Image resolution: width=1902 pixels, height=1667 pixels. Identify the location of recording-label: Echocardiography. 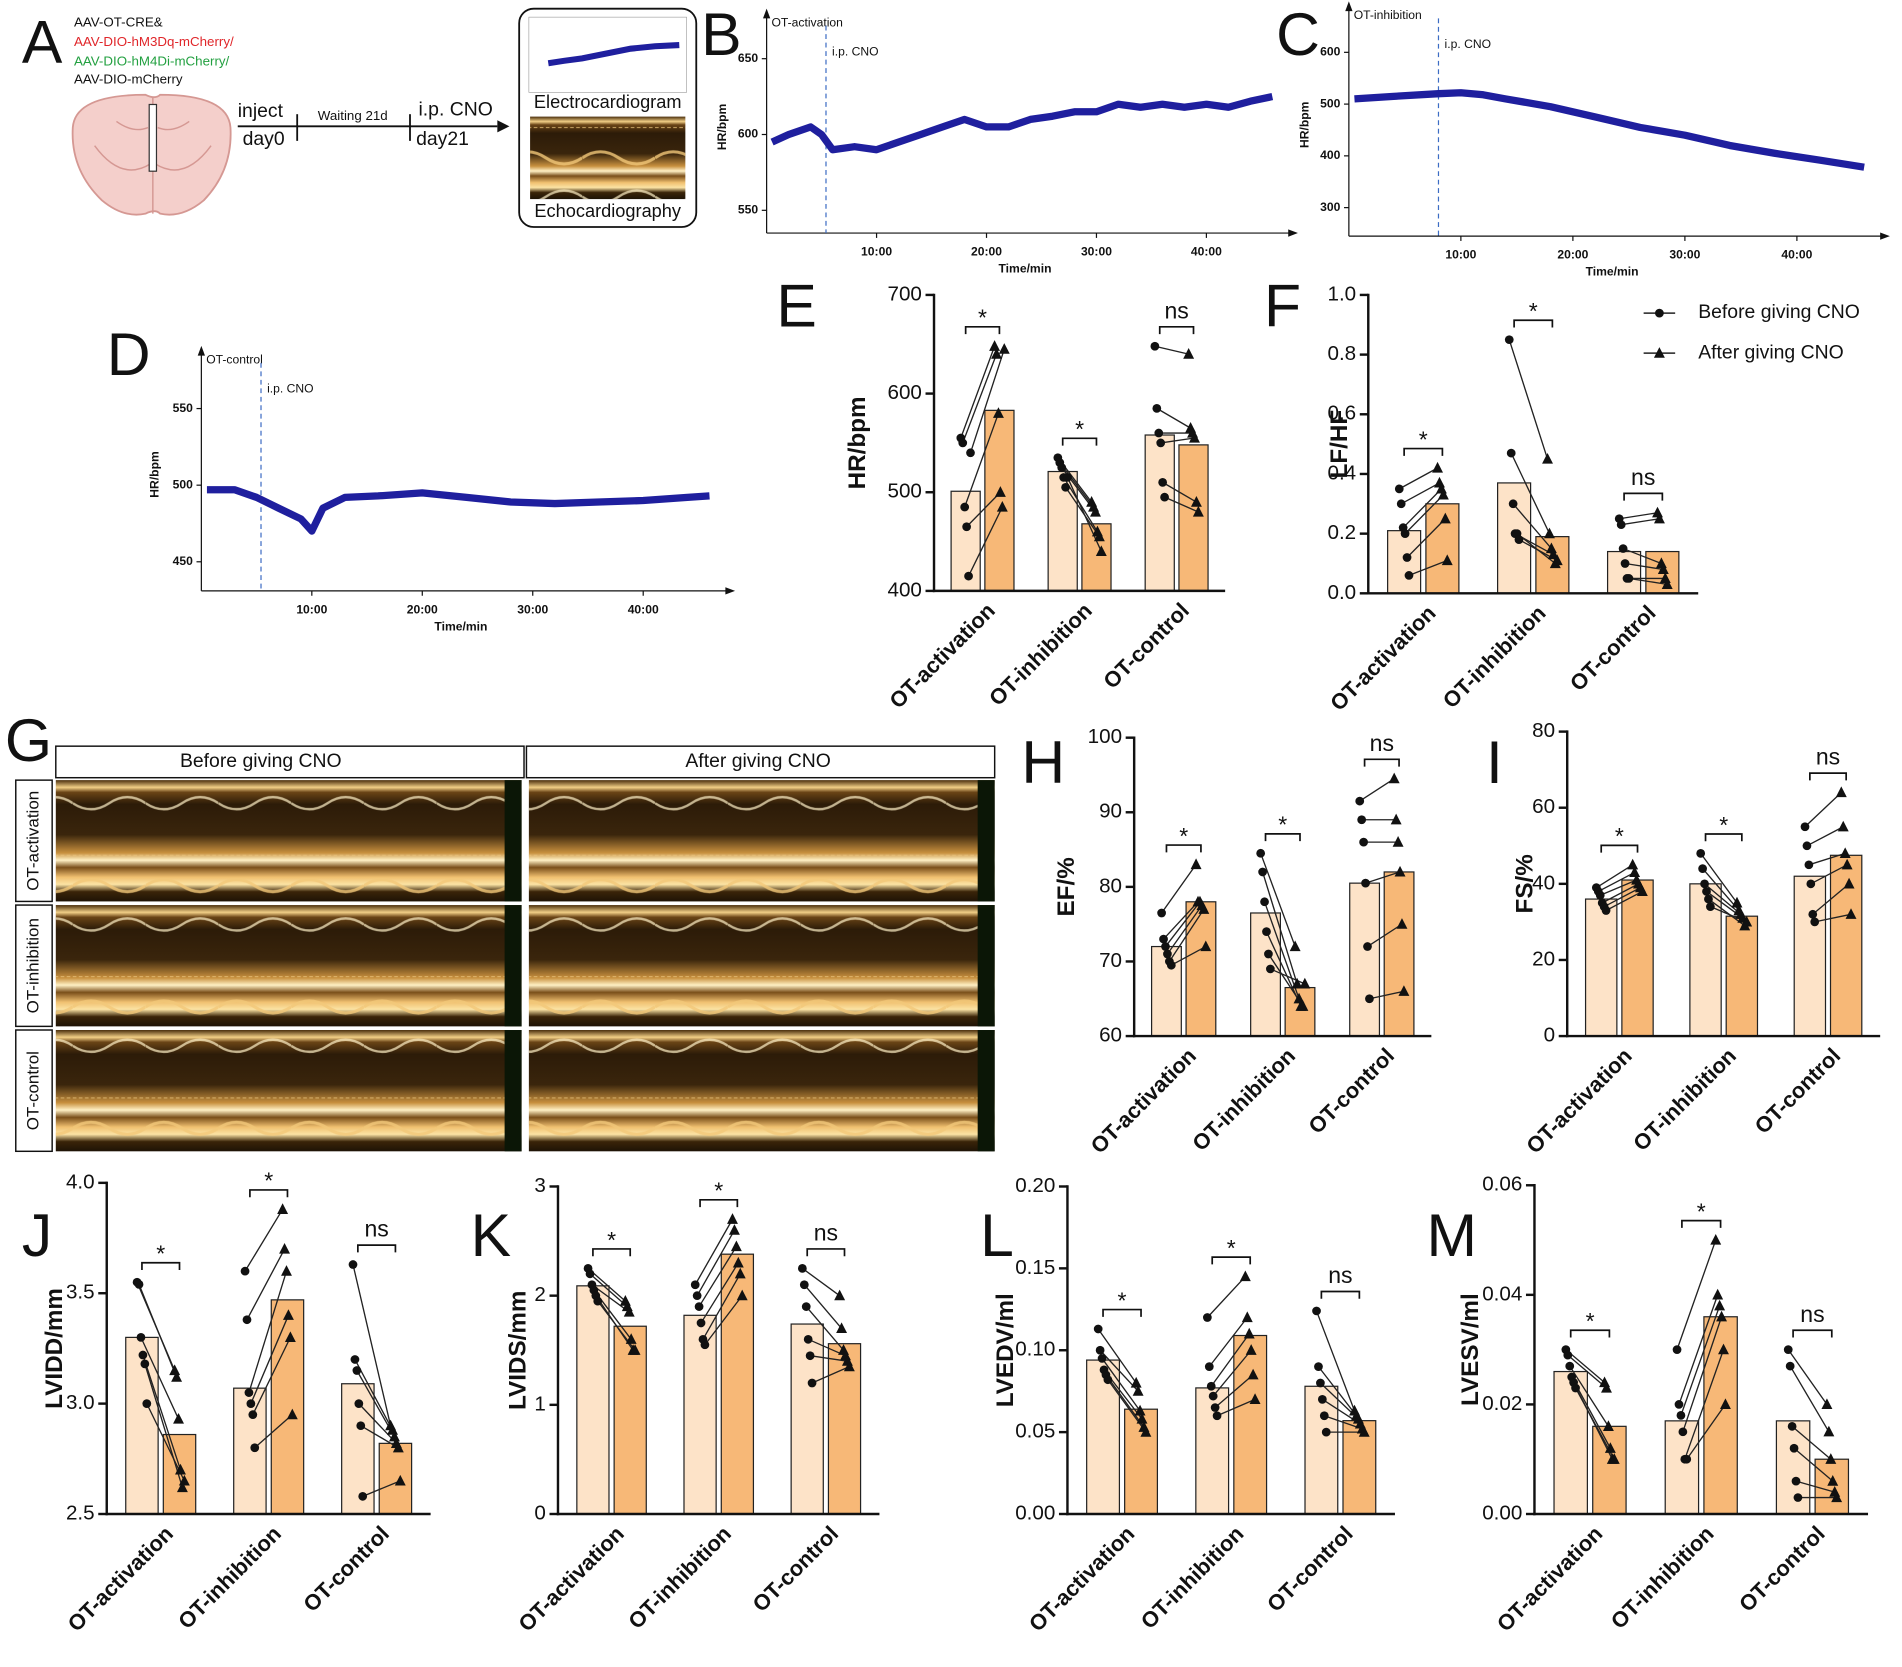
(608, 211).